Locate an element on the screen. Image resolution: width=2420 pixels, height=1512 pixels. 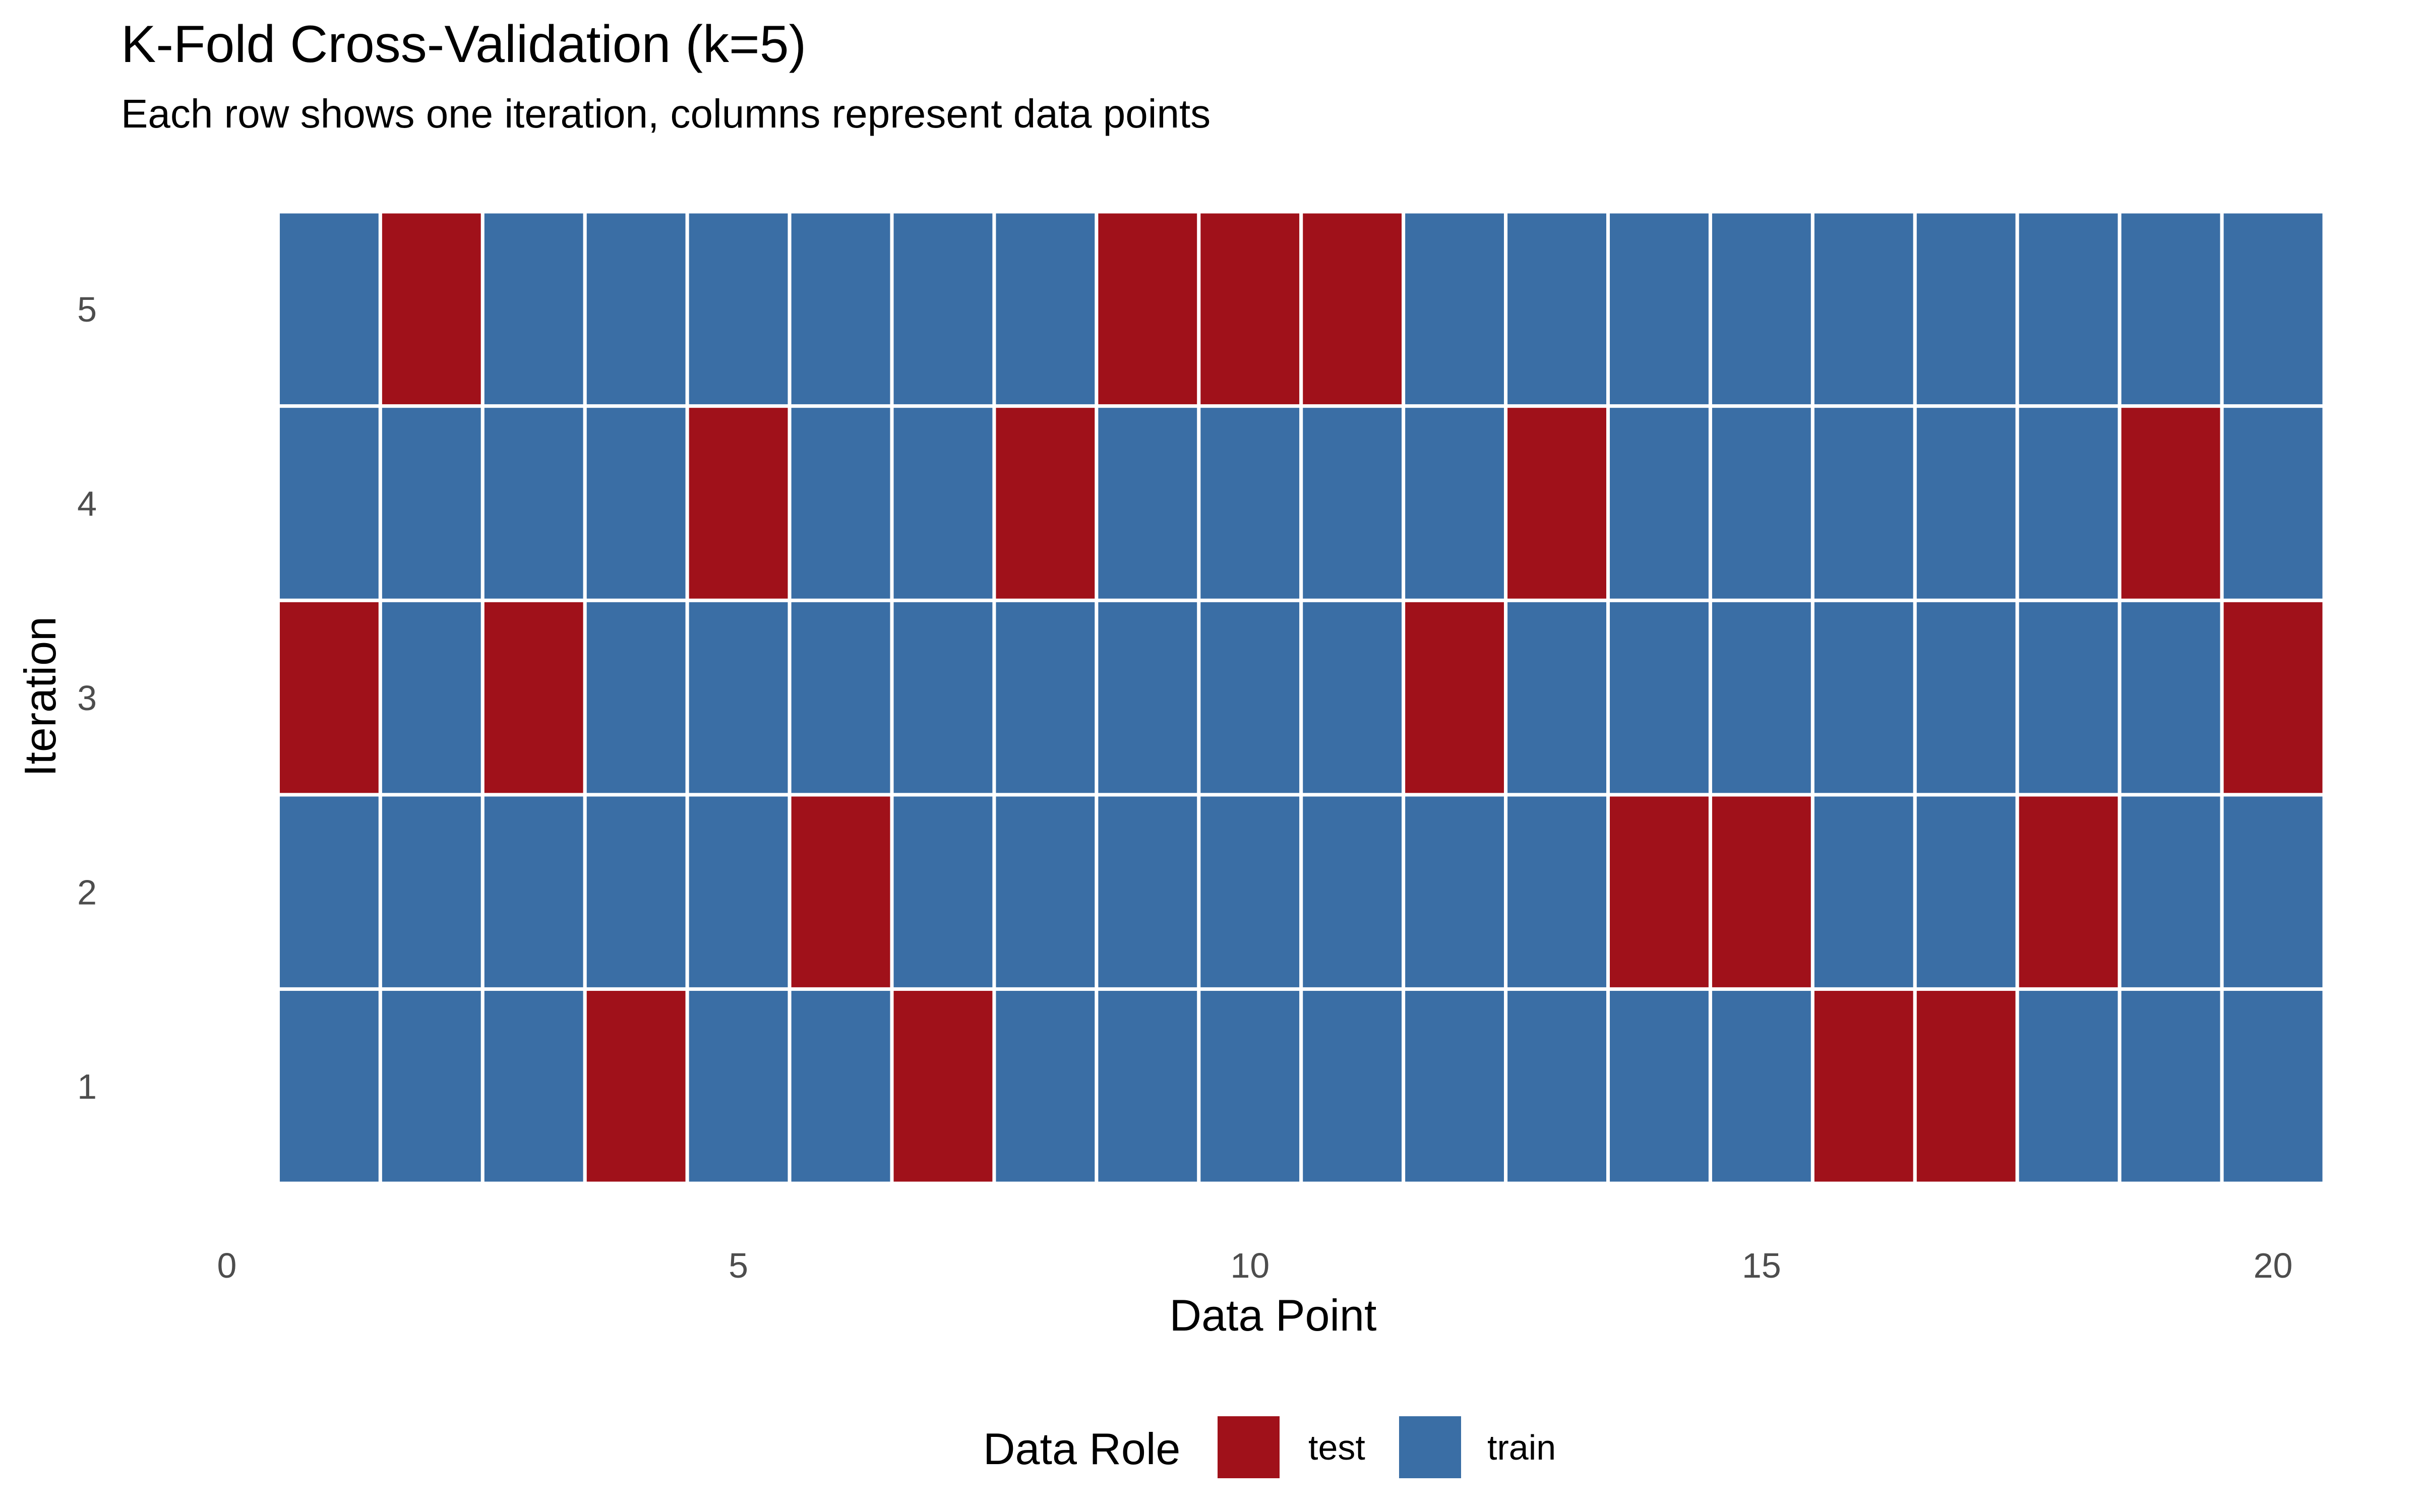
cell-iter3-point7-train is located at coordinates (943, 698).